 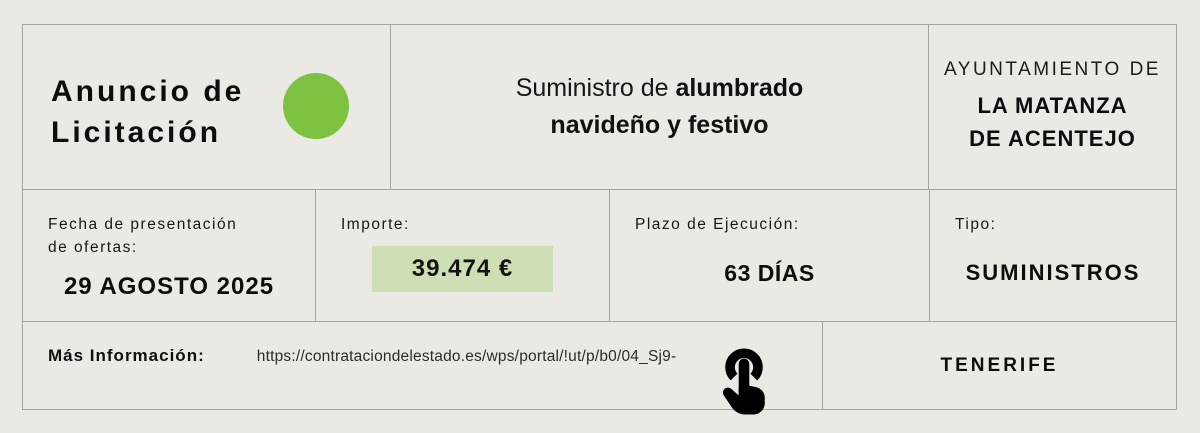 I want to click on amount-label: Importe:, so click(x=375, y=224).